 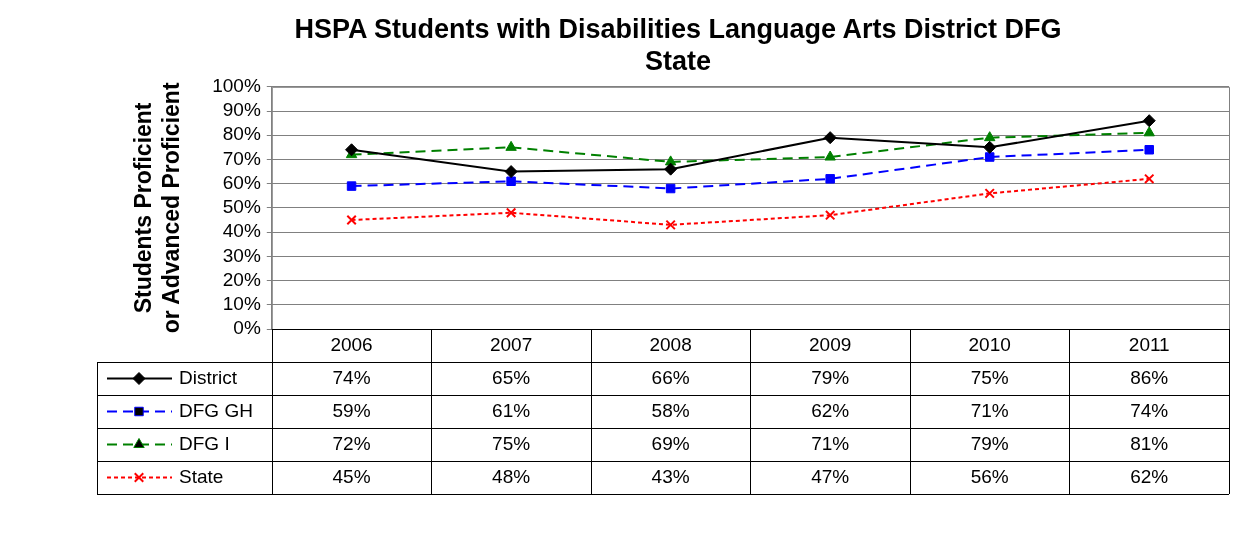 I want to click on x-tick-label: 2010, so click(x=989, y=344).